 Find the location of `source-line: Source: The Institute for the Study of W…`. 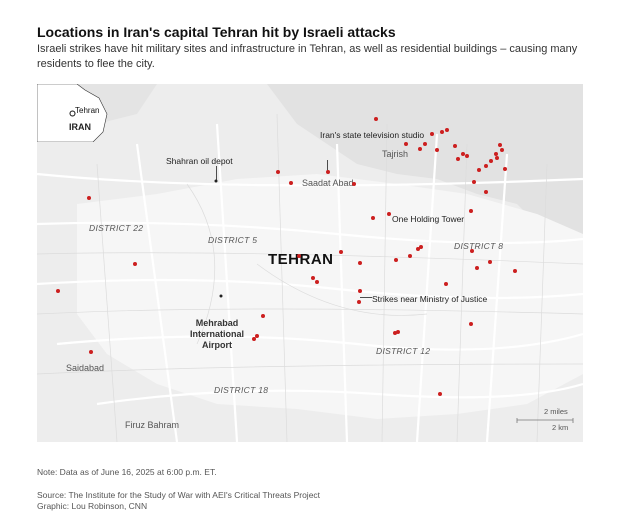

source-line: Source: The Institute for the Study of W… is located at coordinates (179, 495).